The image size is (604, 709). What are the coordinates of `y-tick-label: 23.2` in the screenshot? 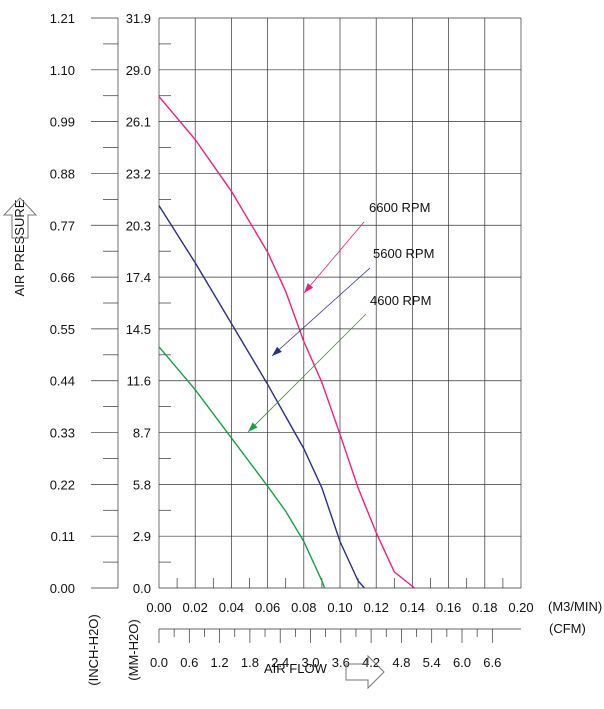 It's located at (138, 173).